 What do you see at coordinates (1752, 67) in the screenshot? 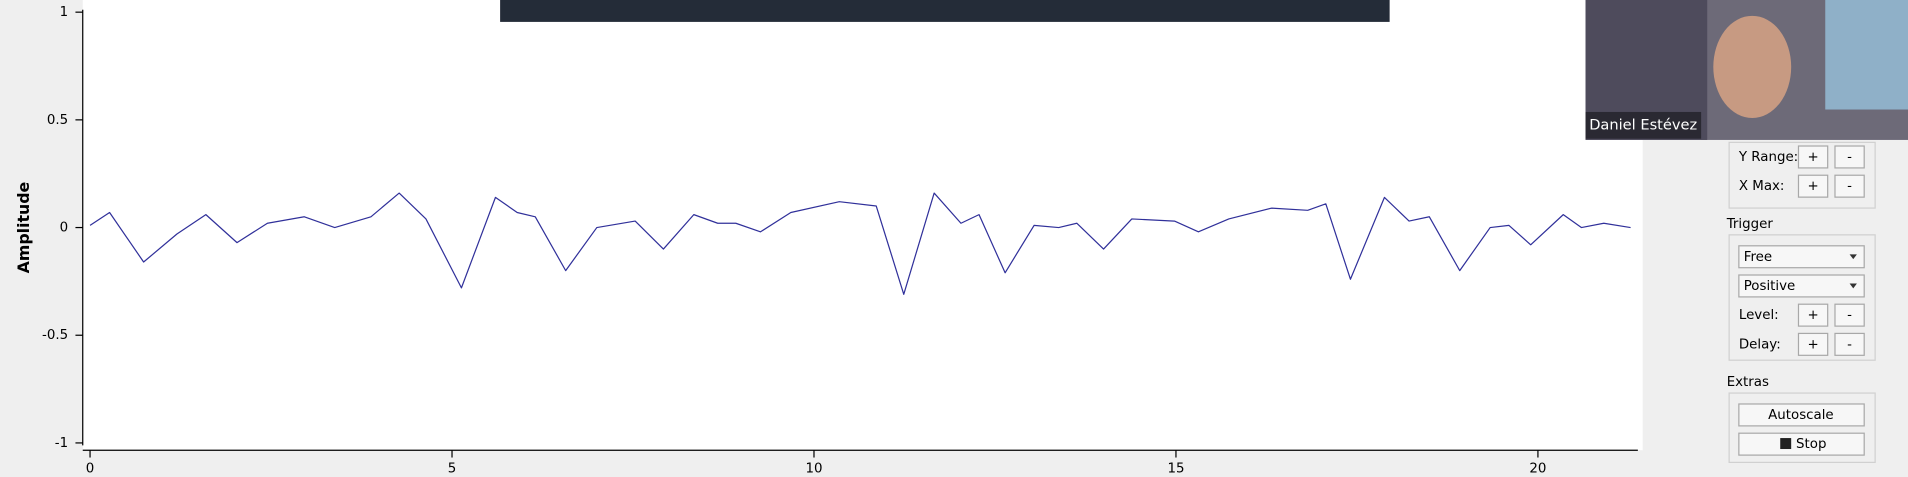
I see `webcam-person` at bounding box center [1752, 67].